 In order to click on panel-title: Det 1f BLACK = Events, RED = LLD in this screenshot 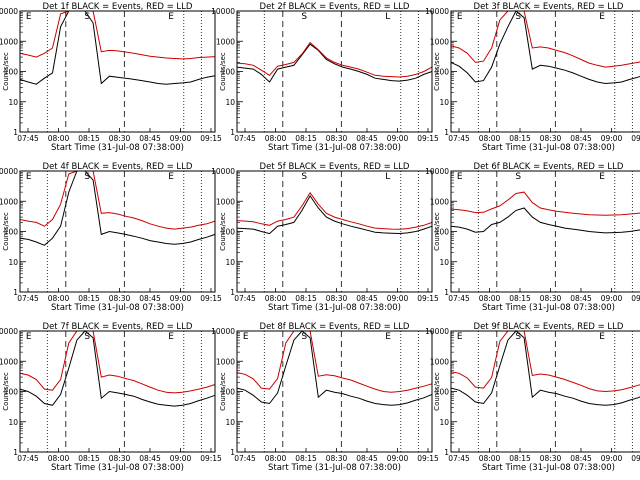, I will do `click(118, 7)`.